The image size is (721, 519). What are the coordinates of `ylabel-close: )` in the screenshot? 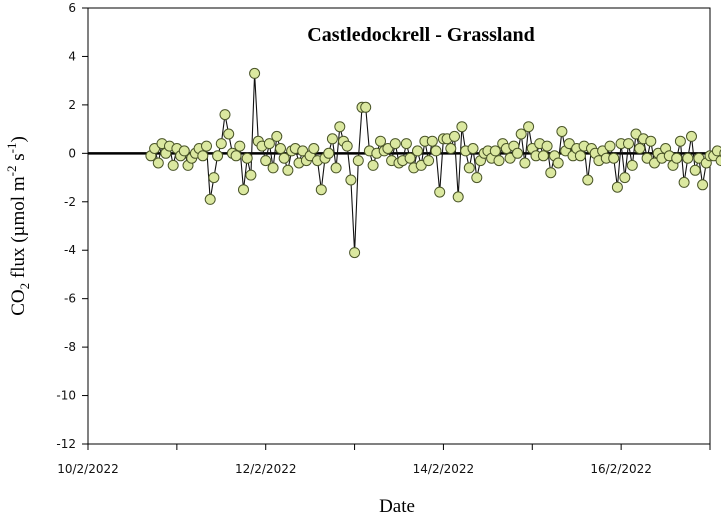 It's located at (18, 139).